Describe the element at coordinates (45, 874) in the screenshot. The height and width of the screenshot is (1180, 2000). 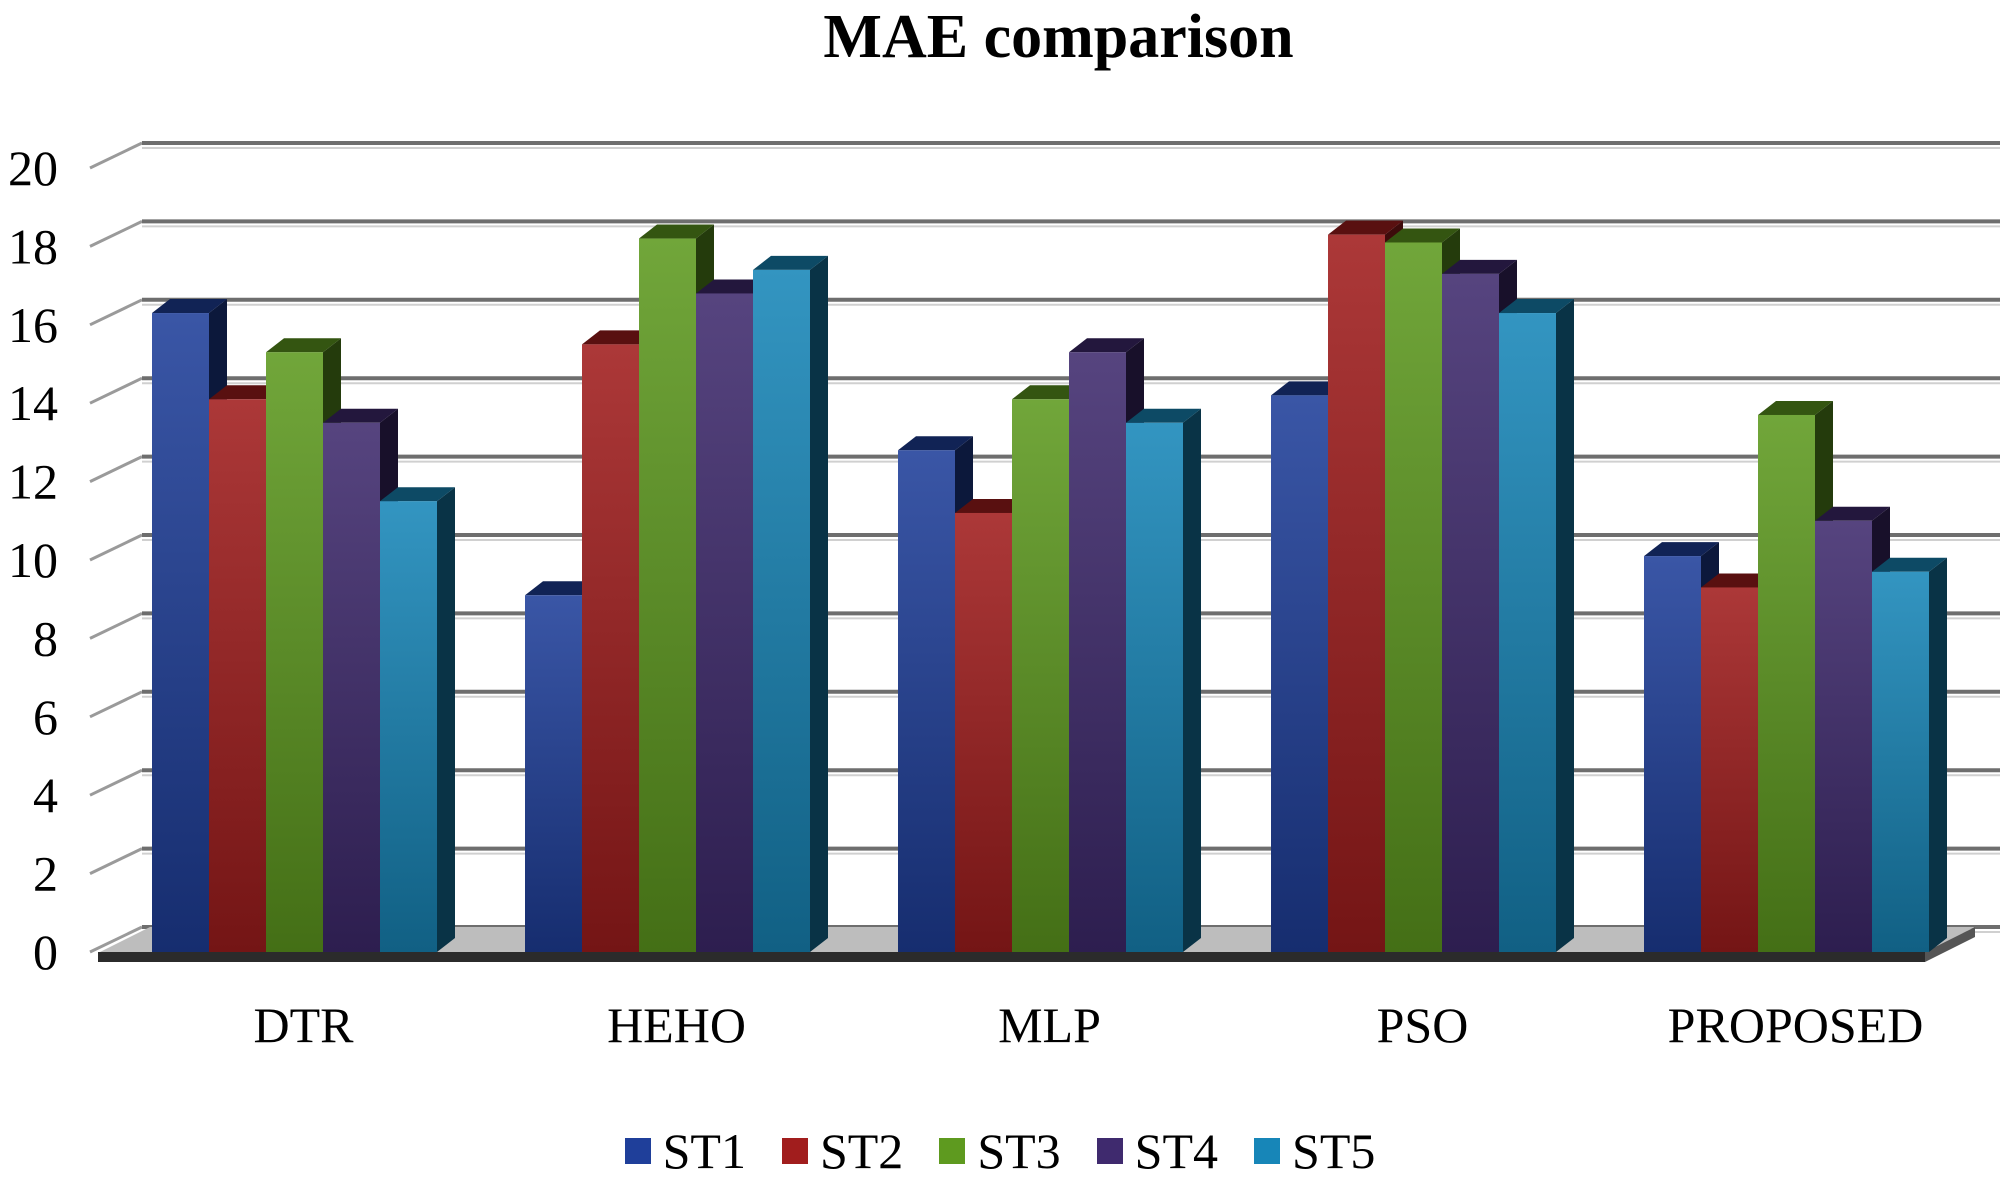
I see `y-tick-label: 2` at that location.